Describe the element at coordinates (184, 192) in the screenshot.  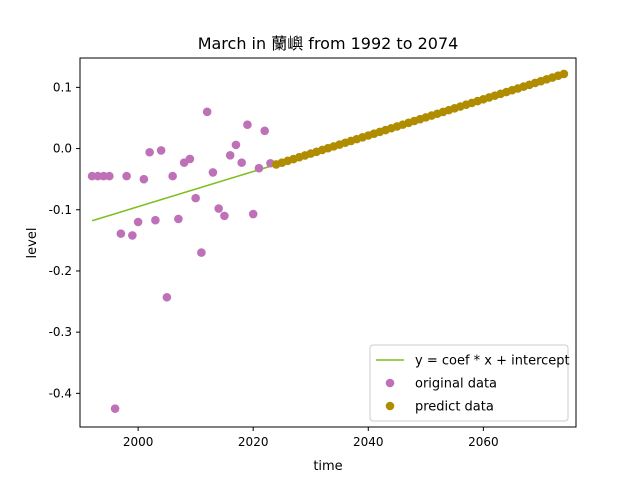
I see `regression-line` at that location.